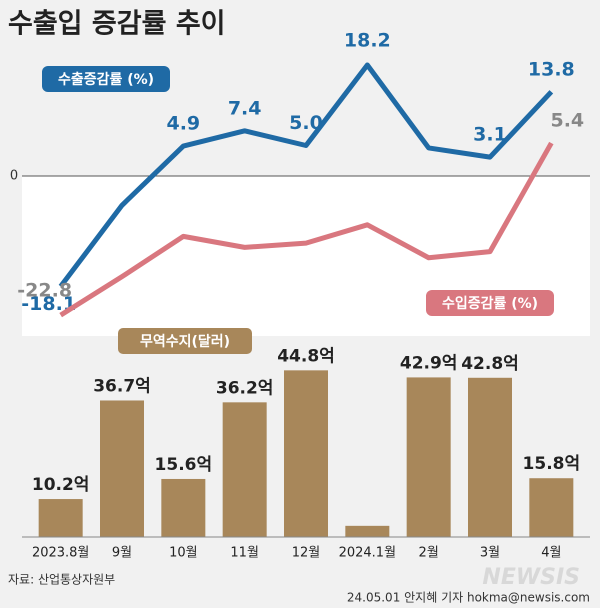 The width and height of the screenshot is (600, 608). I want to click on x-tick-label: 3월, so click(490, 553).